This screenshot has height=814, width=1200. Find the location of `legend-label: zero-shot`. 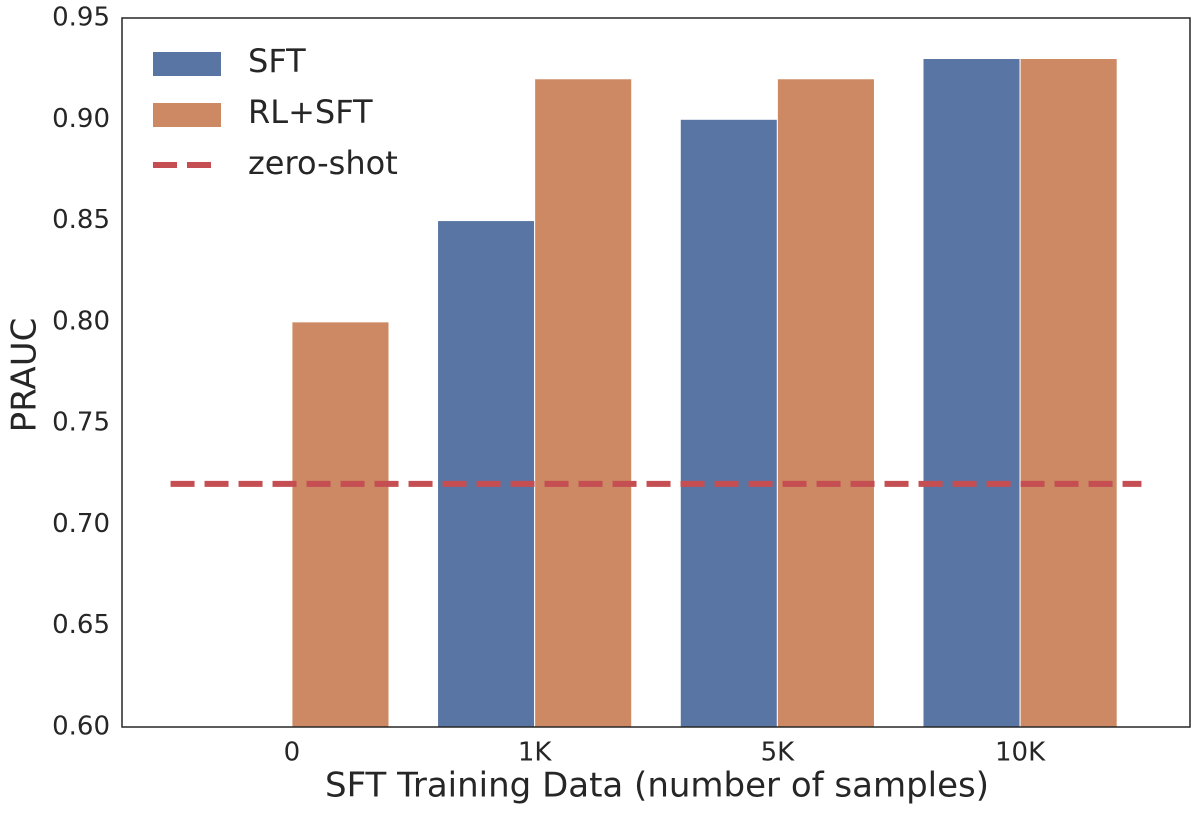

legend-label: zero-shot is located at coordinates (323, 163).